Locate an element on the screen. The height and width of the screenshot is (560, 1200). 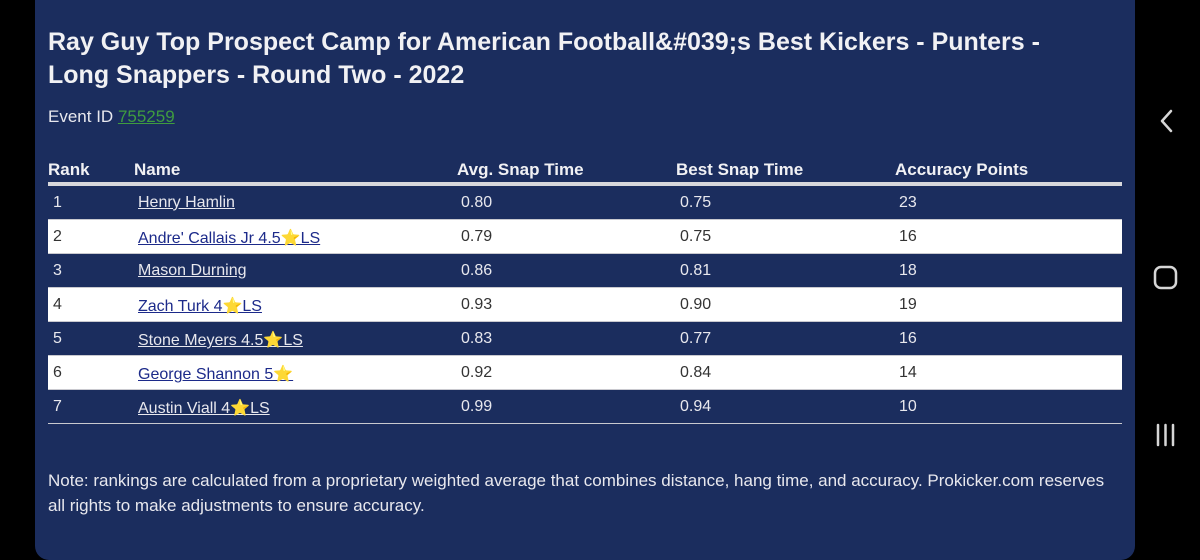
rank-cell: 5 is located at coordinates (57, 338).